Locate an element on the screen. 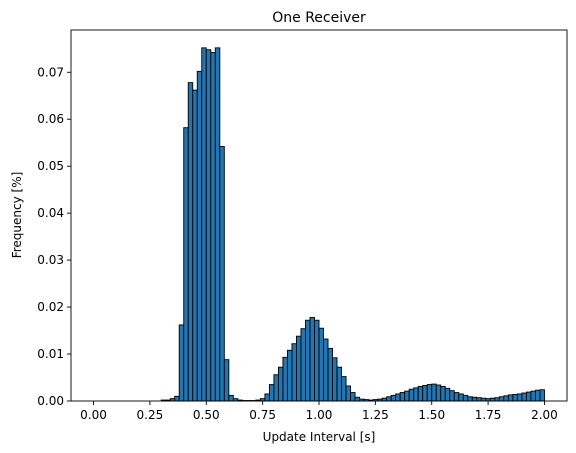  y-tick-label: 0.04 is located at coordinates (50, 213).